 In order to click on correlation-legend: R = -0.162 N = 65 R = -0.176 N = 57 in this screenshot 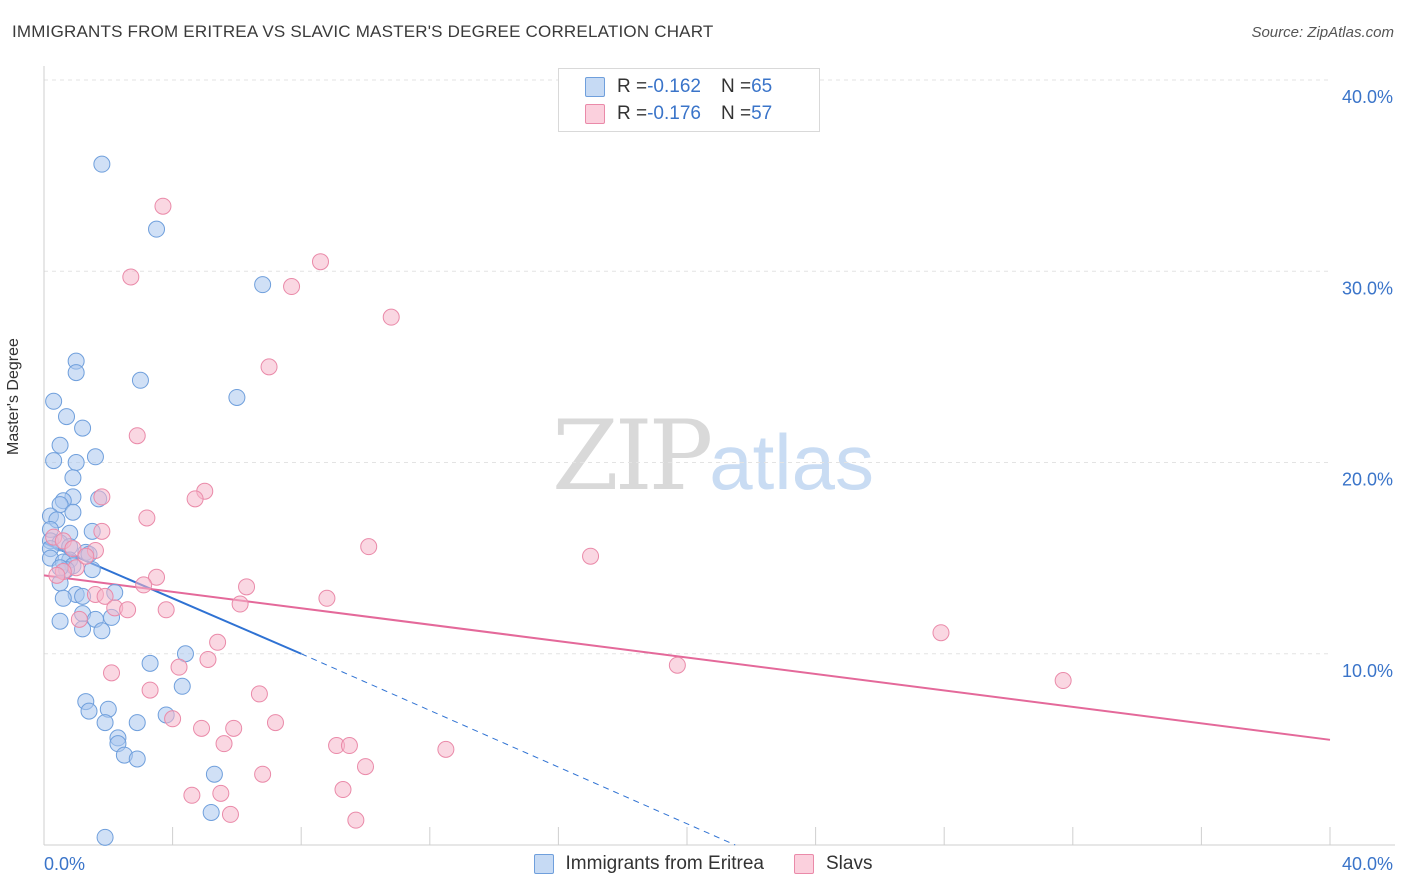, I will do `click(689, 100)`.